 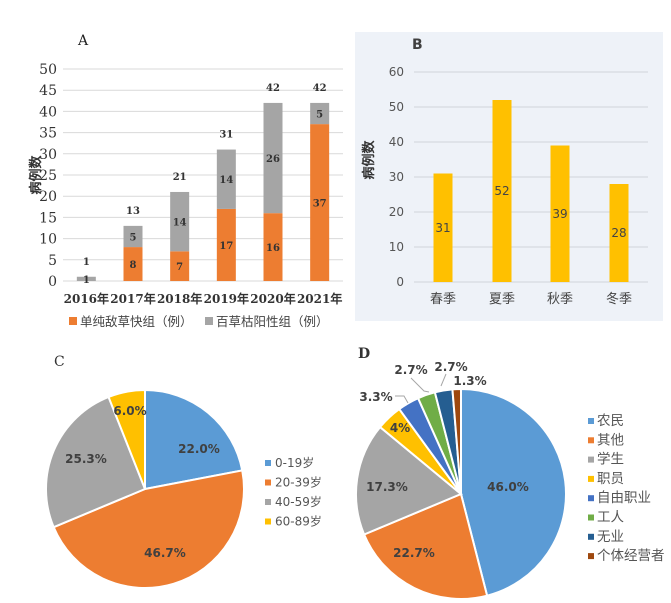 What do you see at coordinates (52, 261) in the screenshot?
I see `y-tick-label: 5` at bounding box center [52, 261].